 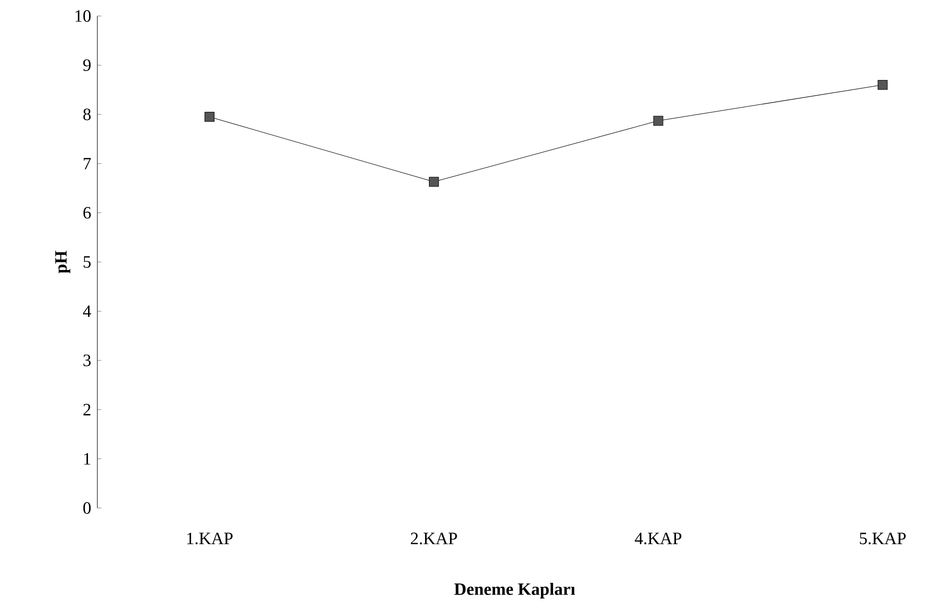 I want to click on x-tick-label: 2.KAP, so click(x=433, y=538).